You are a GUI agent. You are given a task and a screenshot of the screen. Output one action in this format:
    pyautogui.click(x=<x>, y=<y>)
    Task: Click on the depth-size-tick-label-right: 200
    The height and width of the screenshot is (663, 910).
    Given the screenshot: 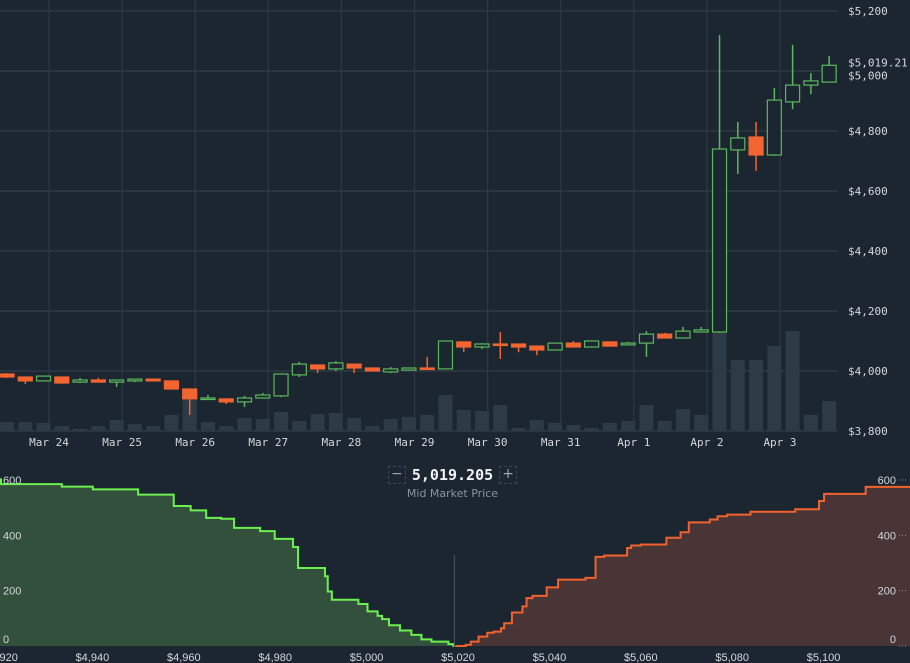 What is the action you would take?
    pyautogui.click(x=887, y=592)
    